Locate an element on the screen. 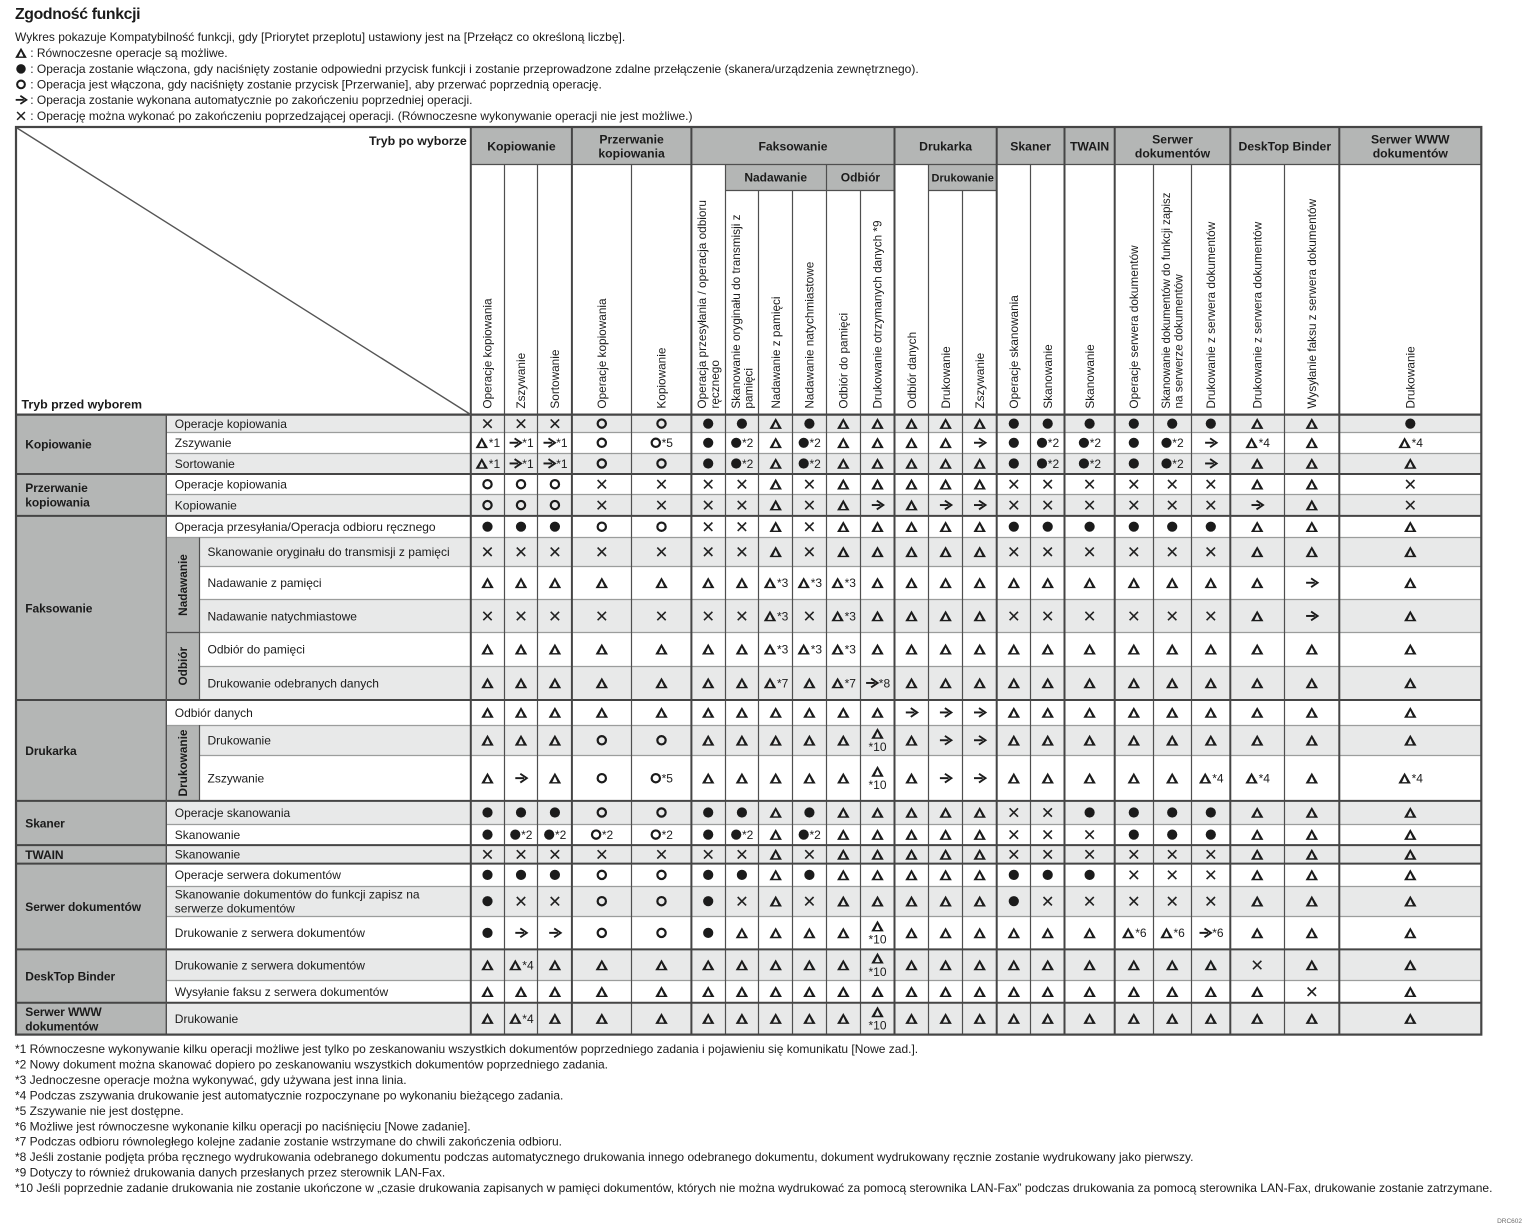 This screenshot has height=1224, width=1523. svg-text: Skaner is located at coordinates (45, 823).